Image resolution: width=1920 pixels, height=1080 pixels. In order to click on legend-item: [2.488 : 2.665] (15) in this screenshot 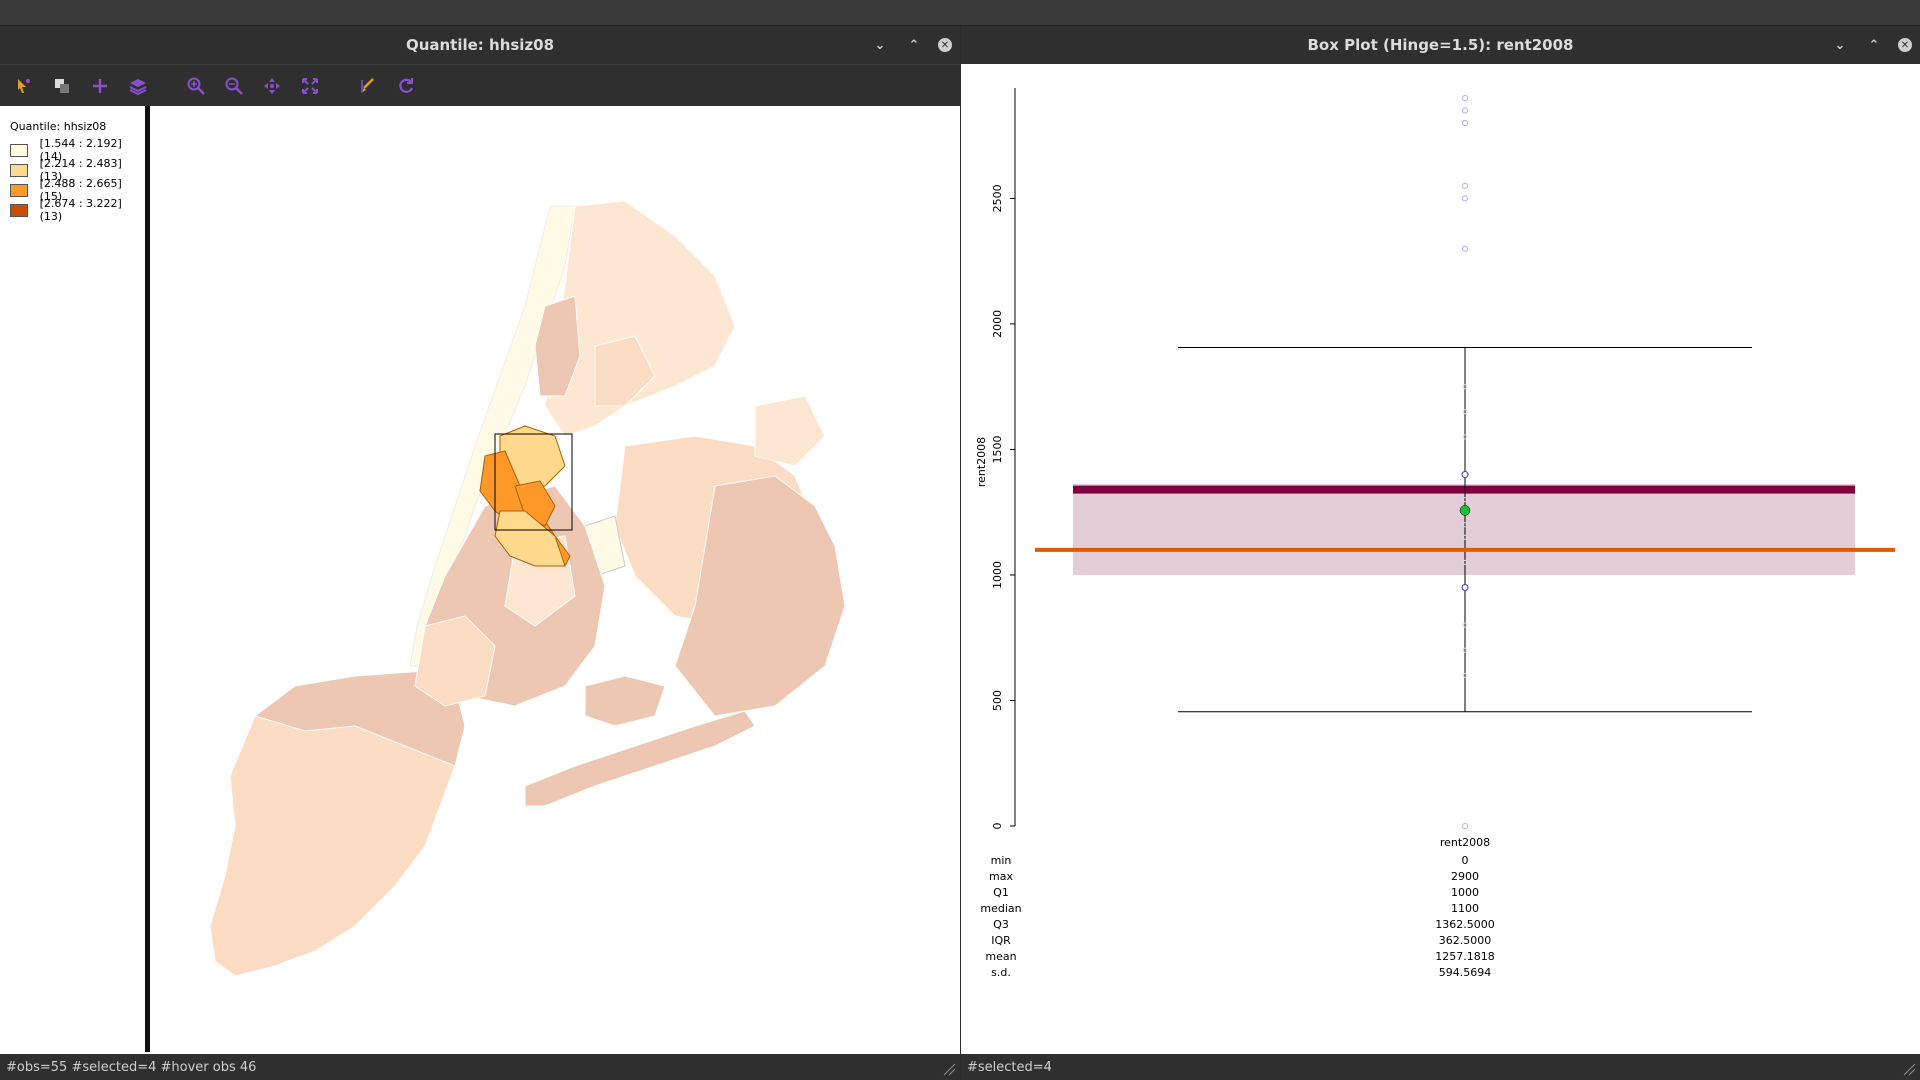, I will do `click(77, 190)`.